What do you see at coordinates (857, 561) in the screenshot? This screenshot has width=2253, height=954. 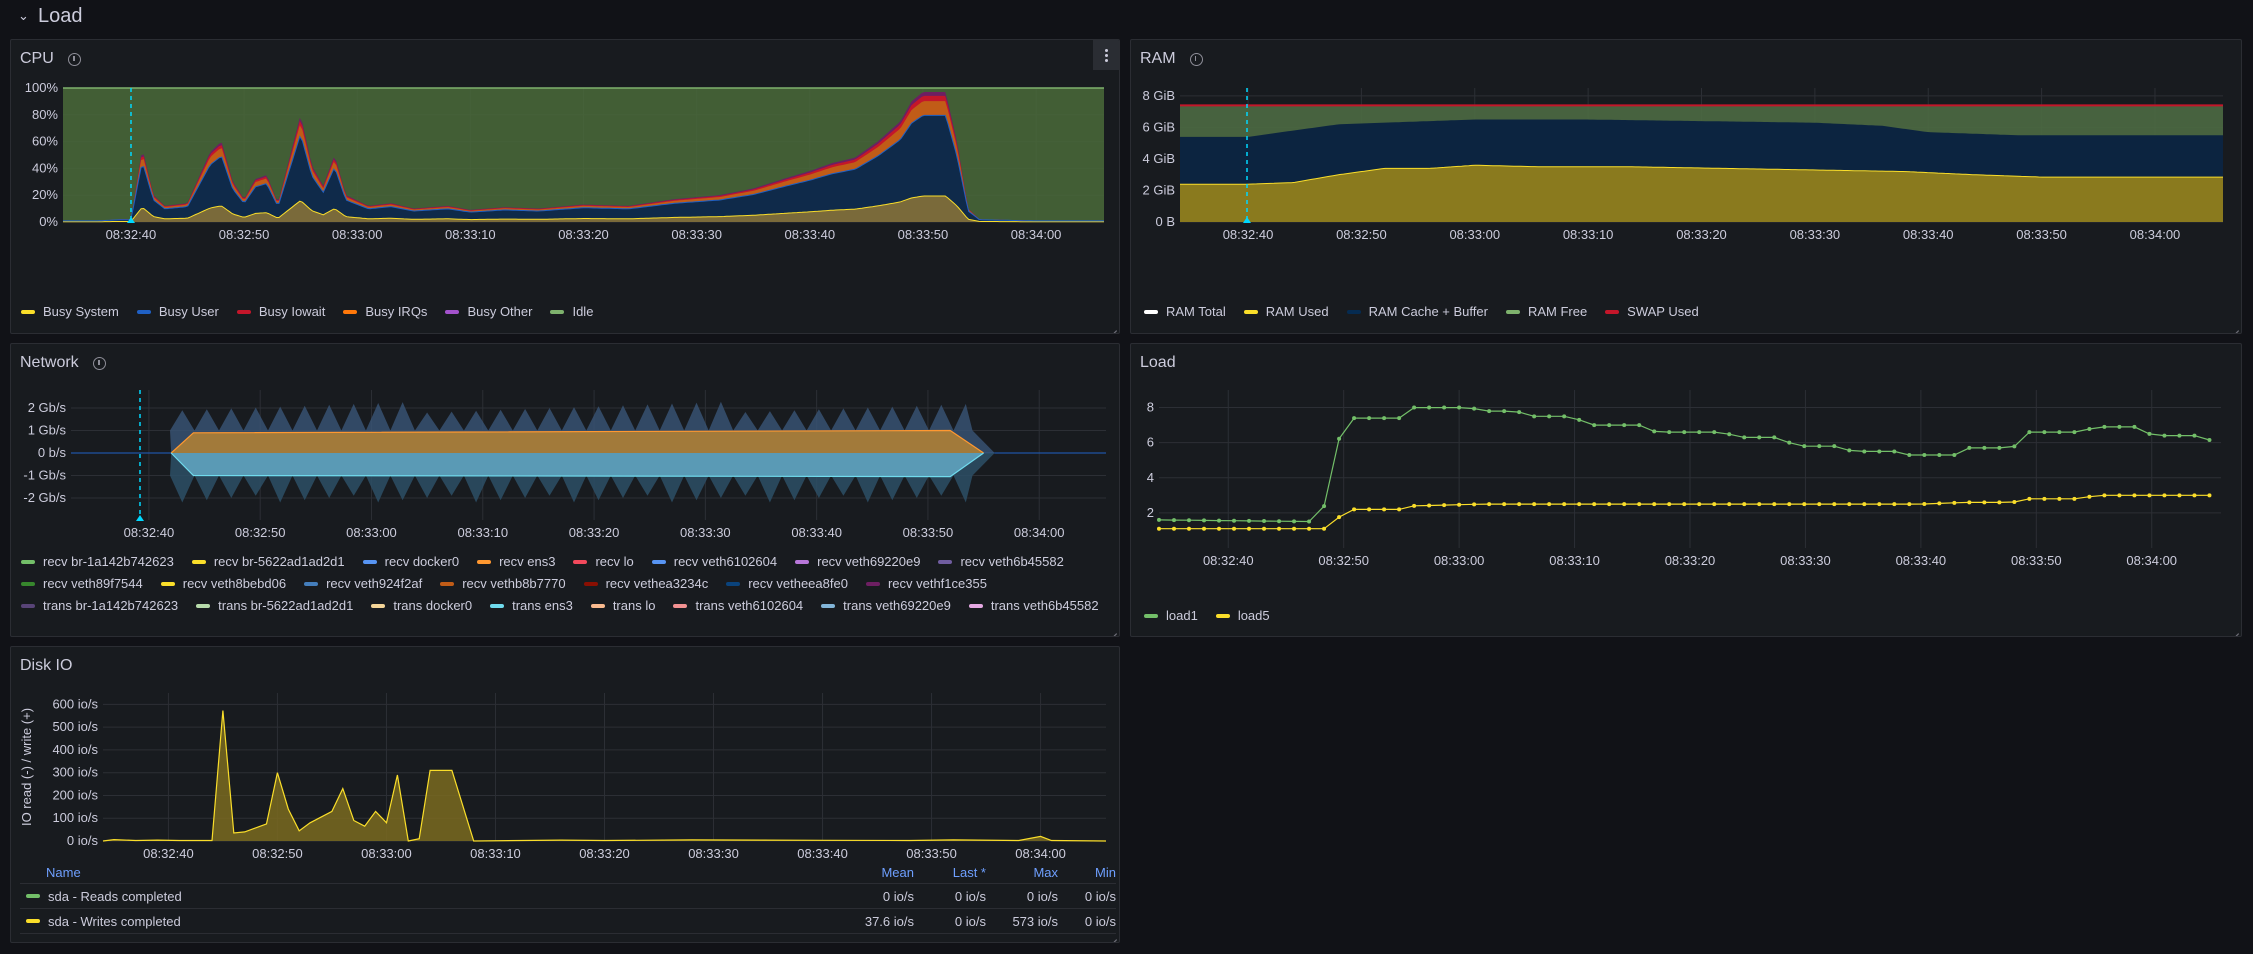 I see `legend-item: recv veth69220e9` at bounding box center [857, 561].